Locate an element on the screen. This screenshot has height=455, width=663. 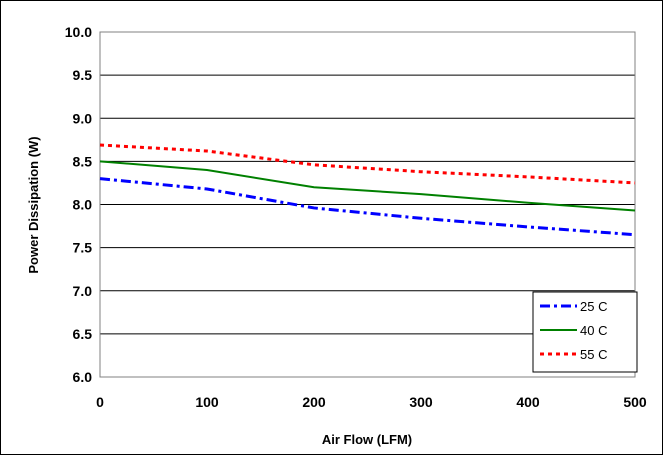
y-tick-label: 8.5 is located at coordinates (83, 161).